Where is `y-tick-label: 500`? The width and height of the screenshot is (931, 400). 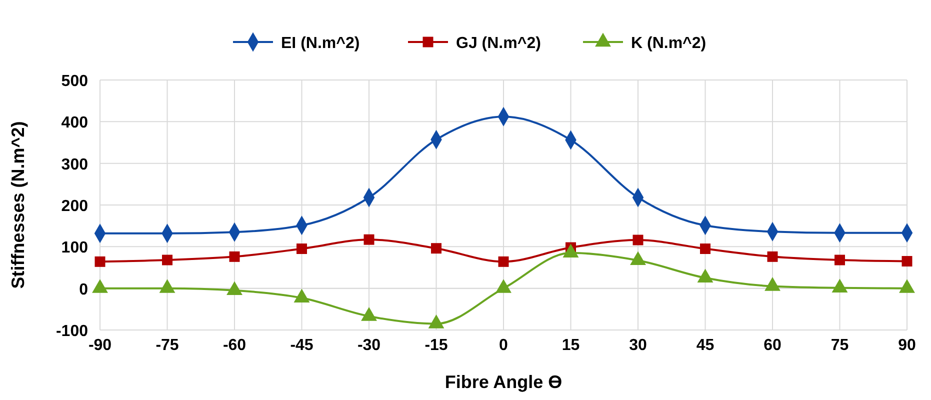
y-tick-label: 500 is located at coordinates (74, 81).